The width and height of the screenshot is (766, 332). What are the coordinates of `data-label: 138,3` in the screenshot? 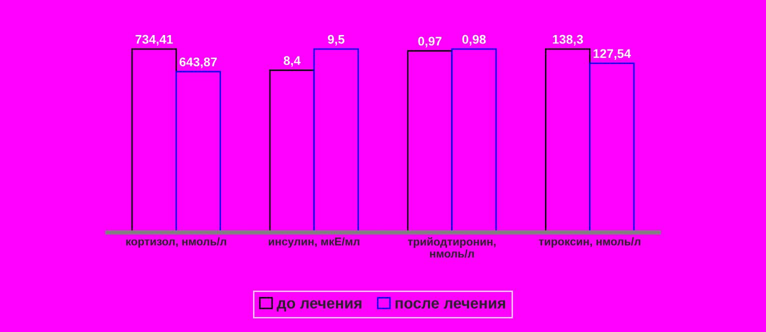 It's located at (567, 40).